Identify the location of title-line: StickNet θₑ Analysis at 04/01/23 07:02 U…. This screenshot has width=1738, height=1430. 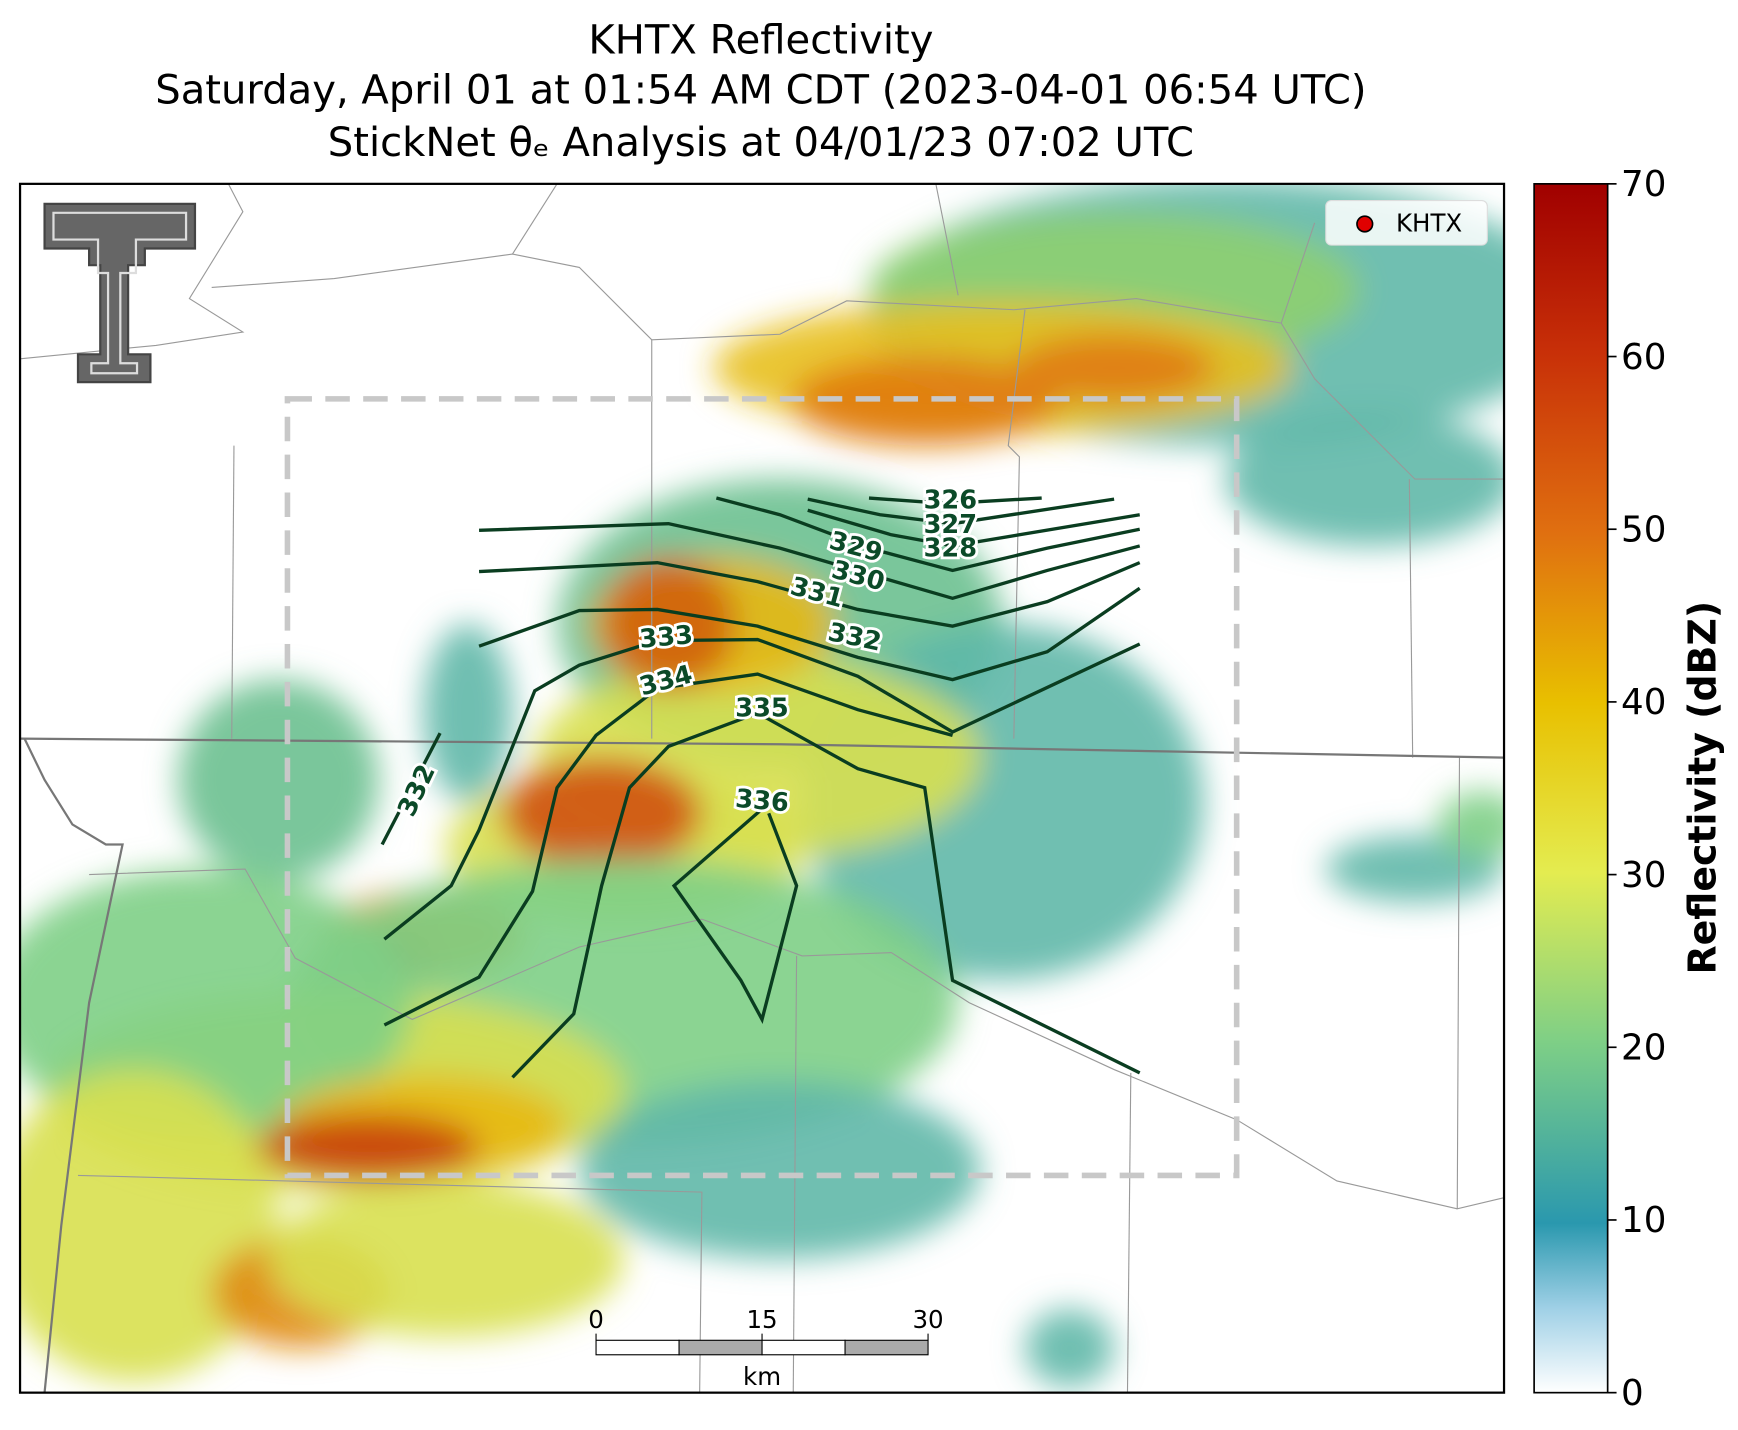
(761, 143).